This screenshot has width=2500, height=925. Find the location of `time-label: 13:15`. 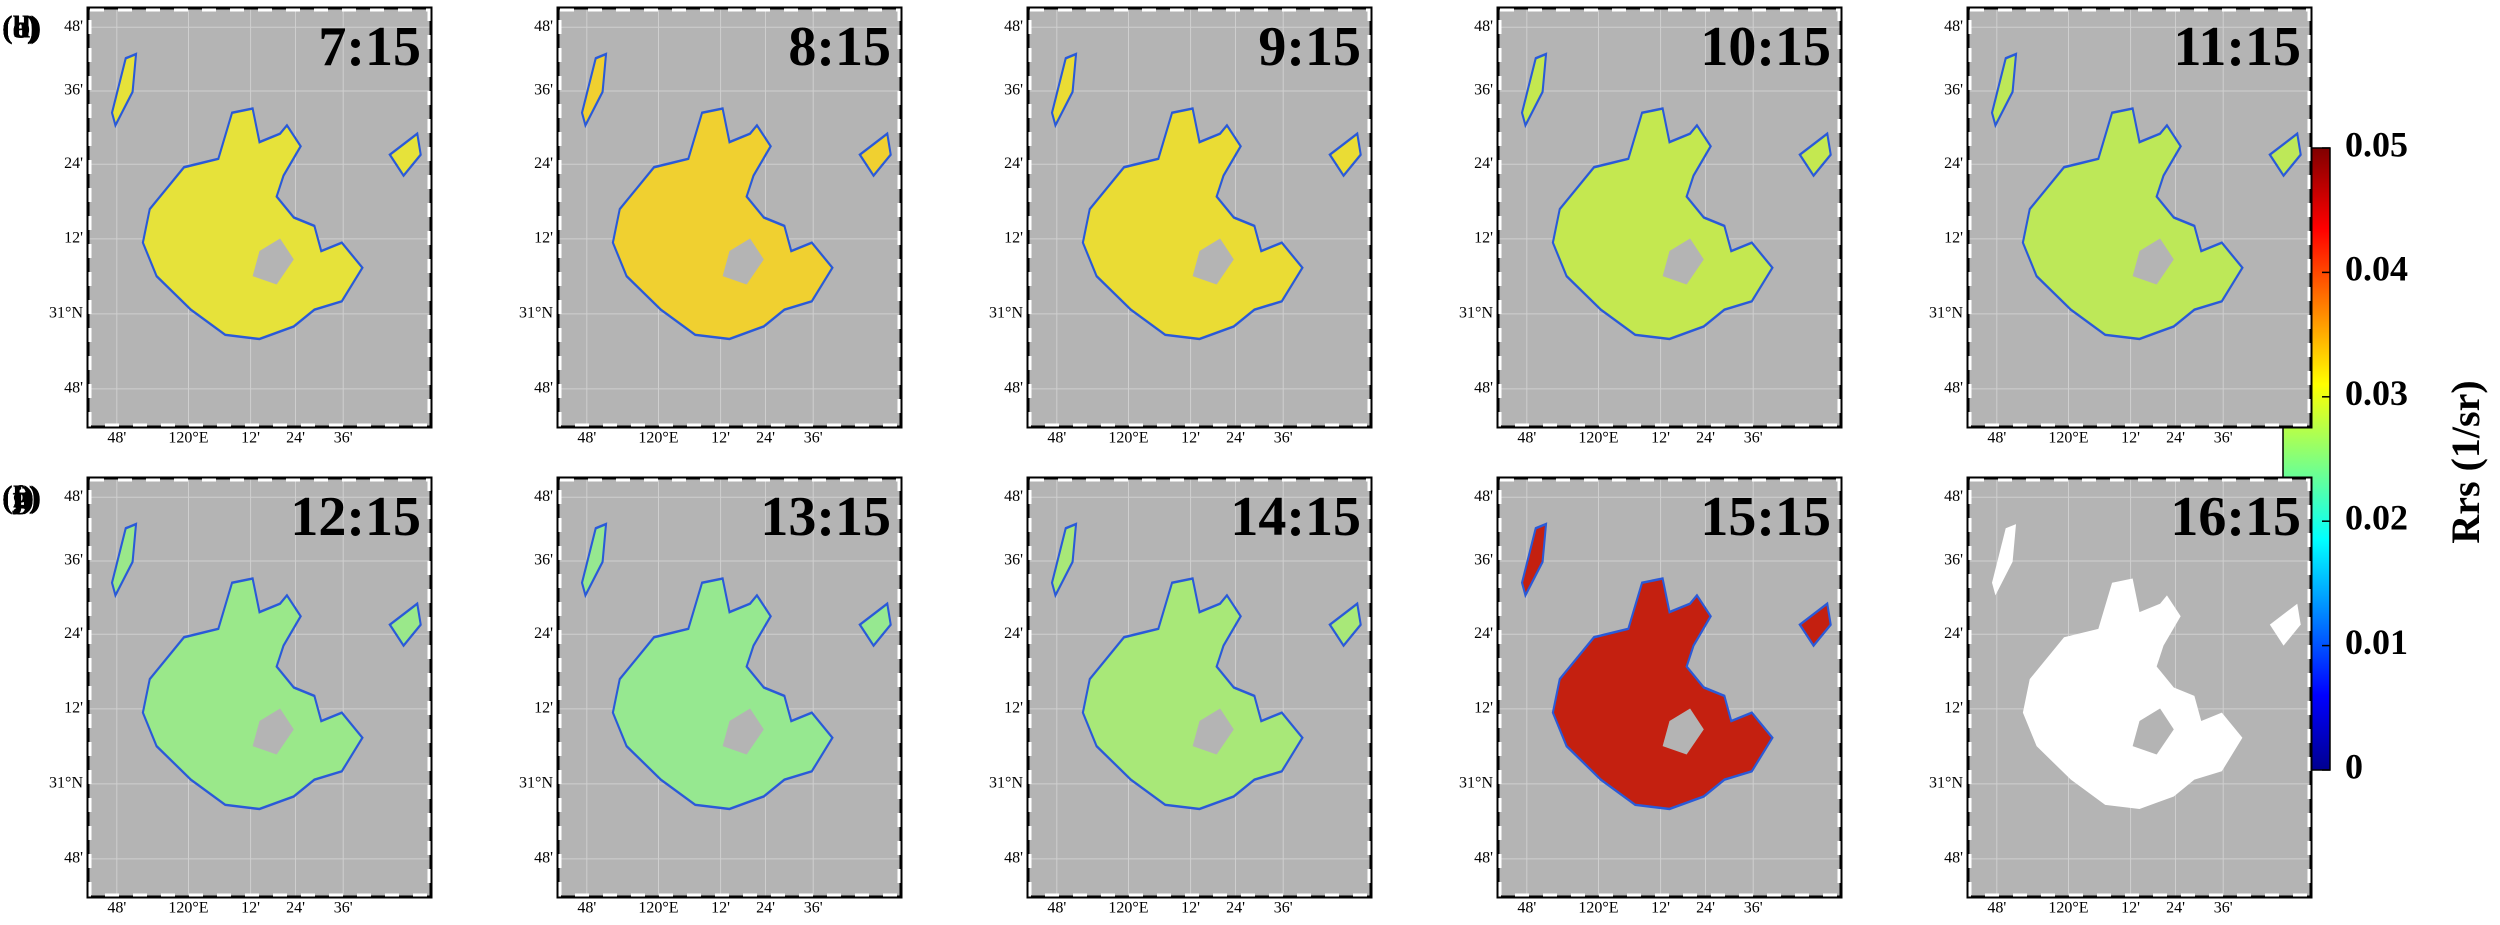

time-label: 13:15 is located at coordinates (825, 517).